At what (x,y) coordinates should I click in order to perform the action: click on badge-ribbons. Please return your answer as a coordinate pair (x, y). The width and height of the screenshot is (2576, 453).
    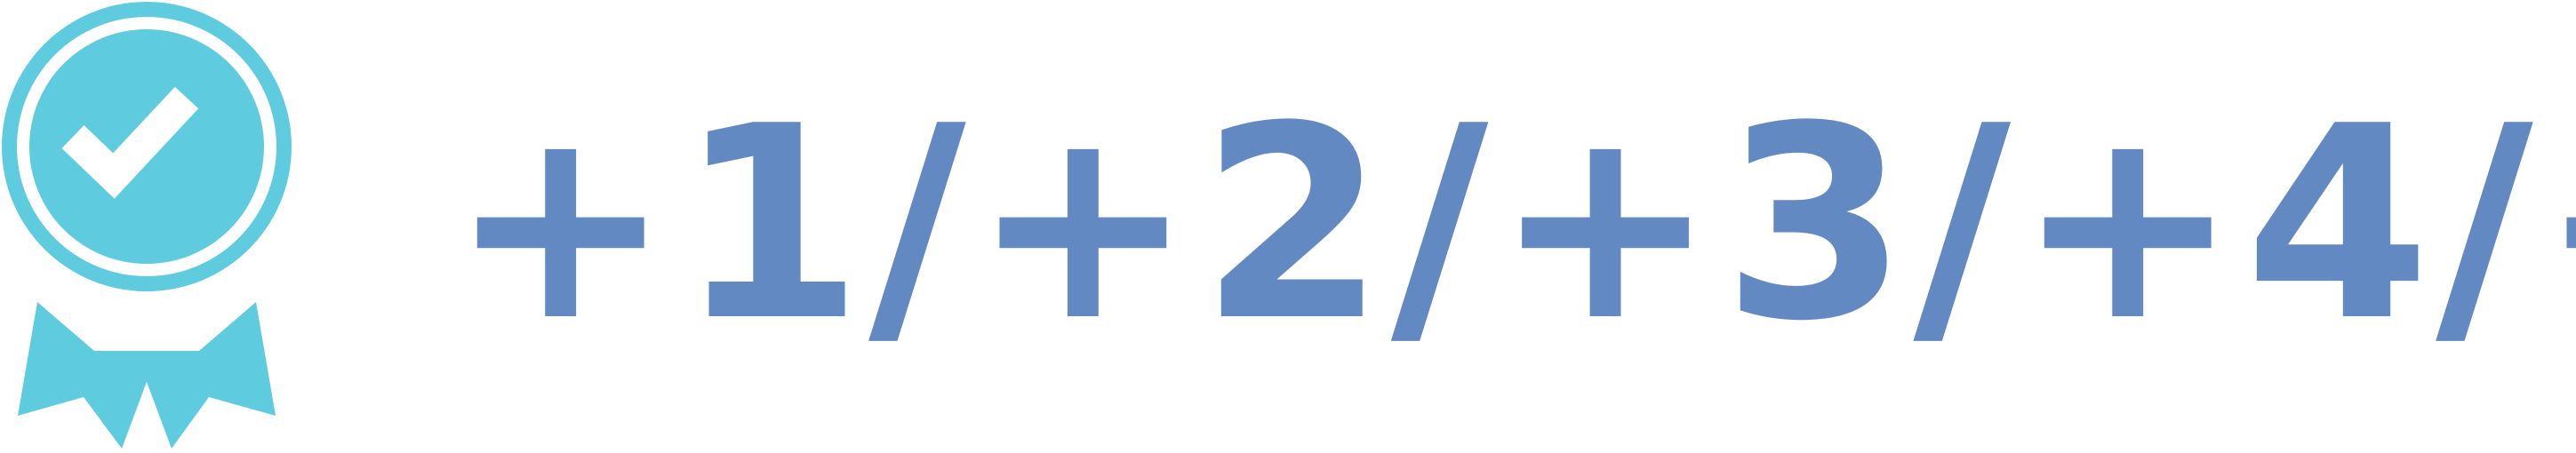
    Looking at the image, I should click on (147, 375).